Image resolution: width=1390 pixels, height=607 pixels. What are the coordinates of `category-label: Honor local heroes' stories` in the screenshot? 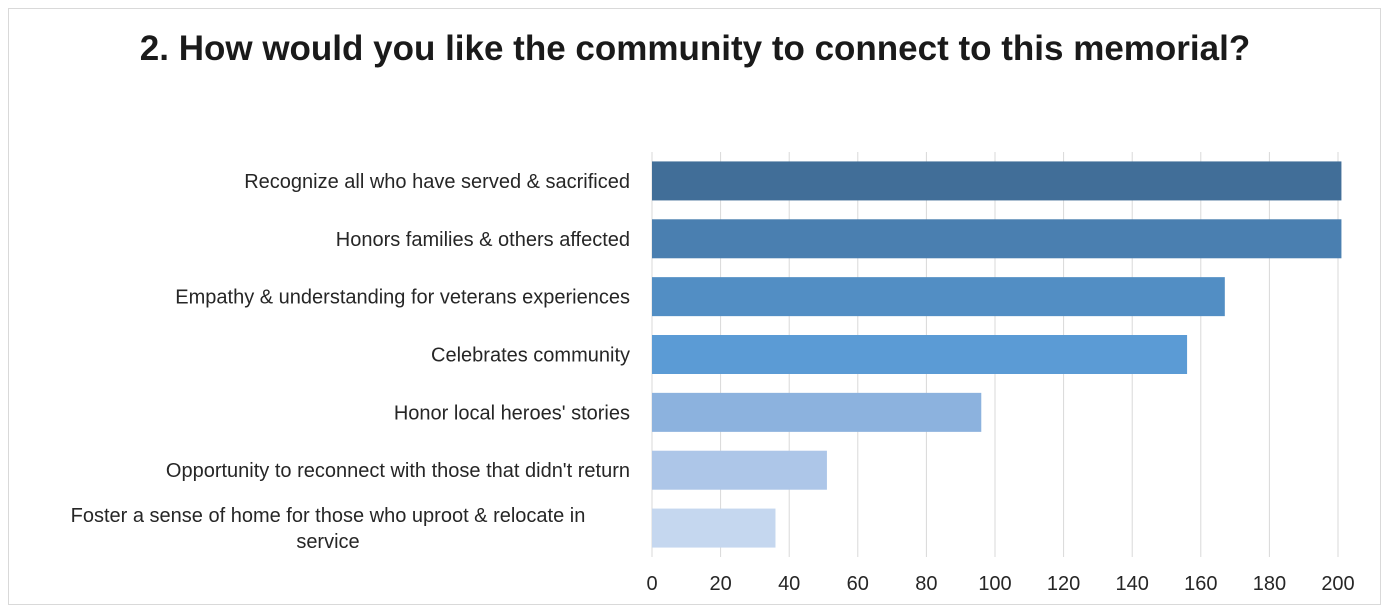 It's located at (512, 413).